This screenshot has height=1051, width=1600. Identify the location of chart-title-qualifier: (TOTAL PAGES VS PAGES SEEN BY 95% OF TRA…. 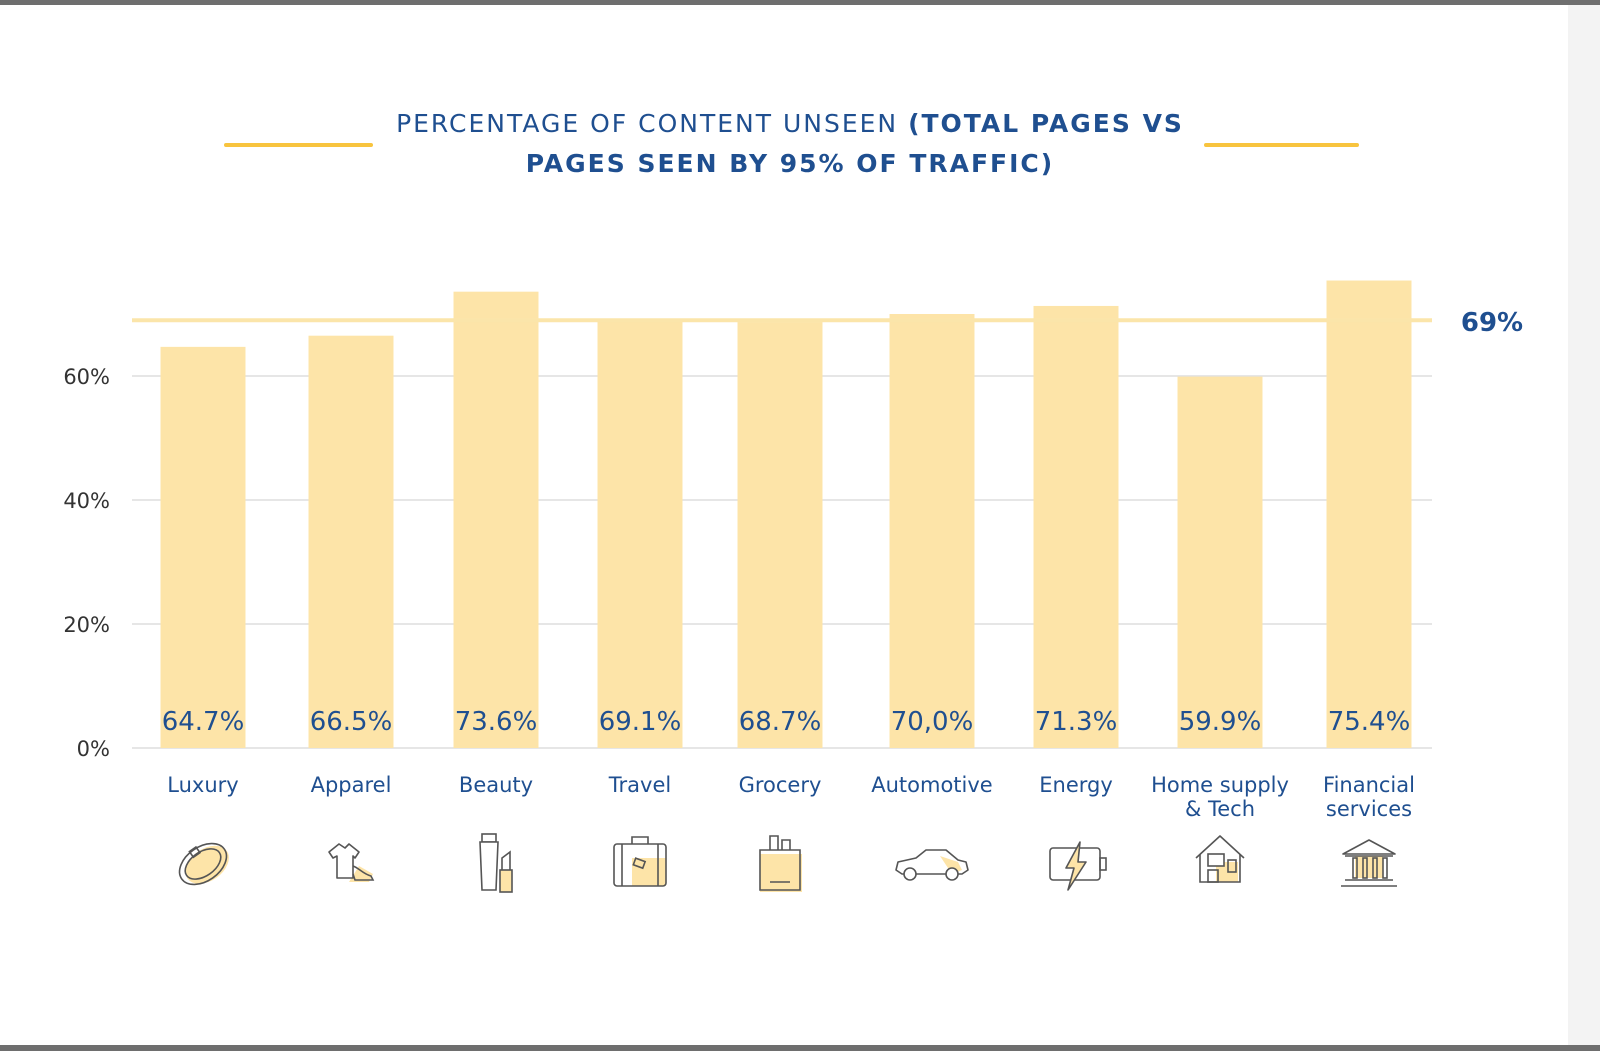
(854, 143).